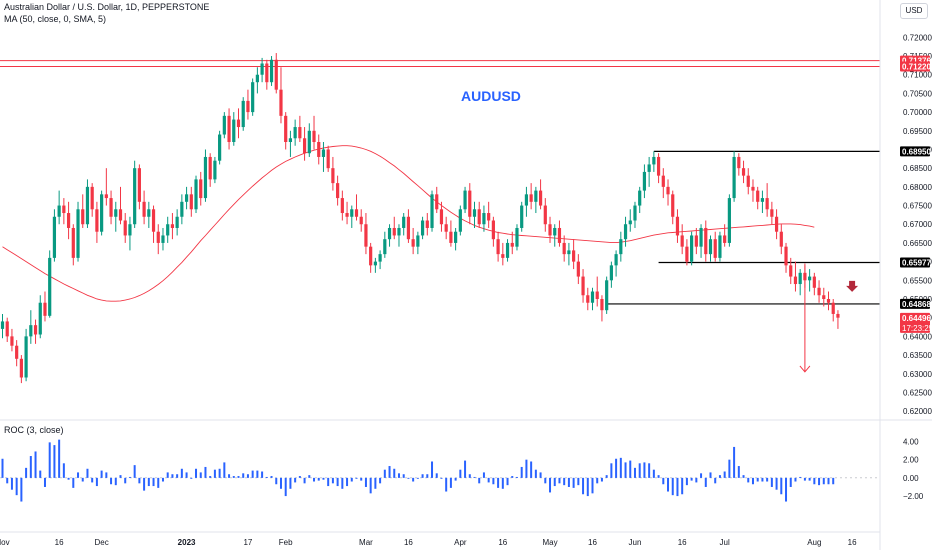  Describe the element at coordinates (852, 286) in the screenshot. I see `down-arrow-icon` at that location.